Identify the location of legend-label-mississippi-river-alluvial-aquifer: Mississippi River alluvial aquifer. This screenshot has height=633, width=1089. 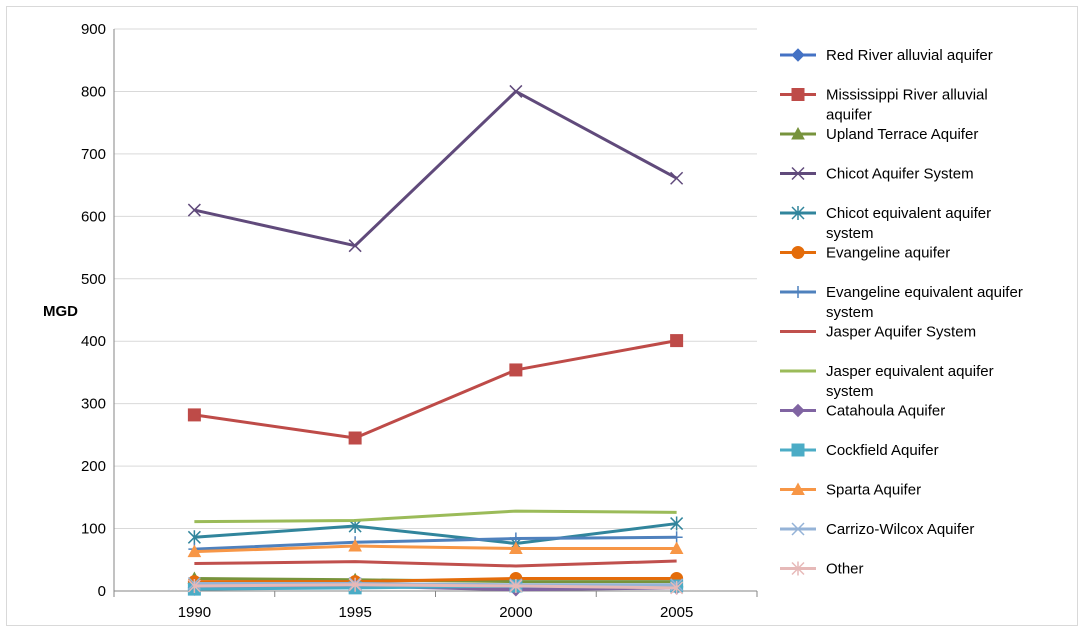
(907, 105).